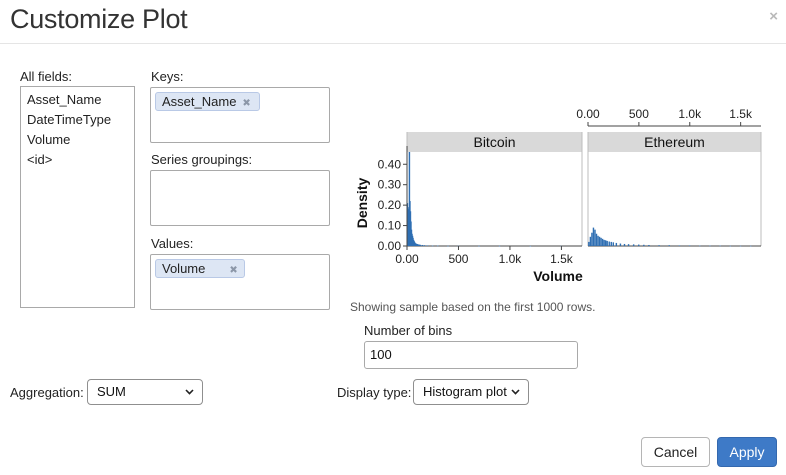 This screenshot has width=786, height=475. Describe the element at coordinates (167, 76) in the screenshot. I see `keys-label: Keys:` at that location.